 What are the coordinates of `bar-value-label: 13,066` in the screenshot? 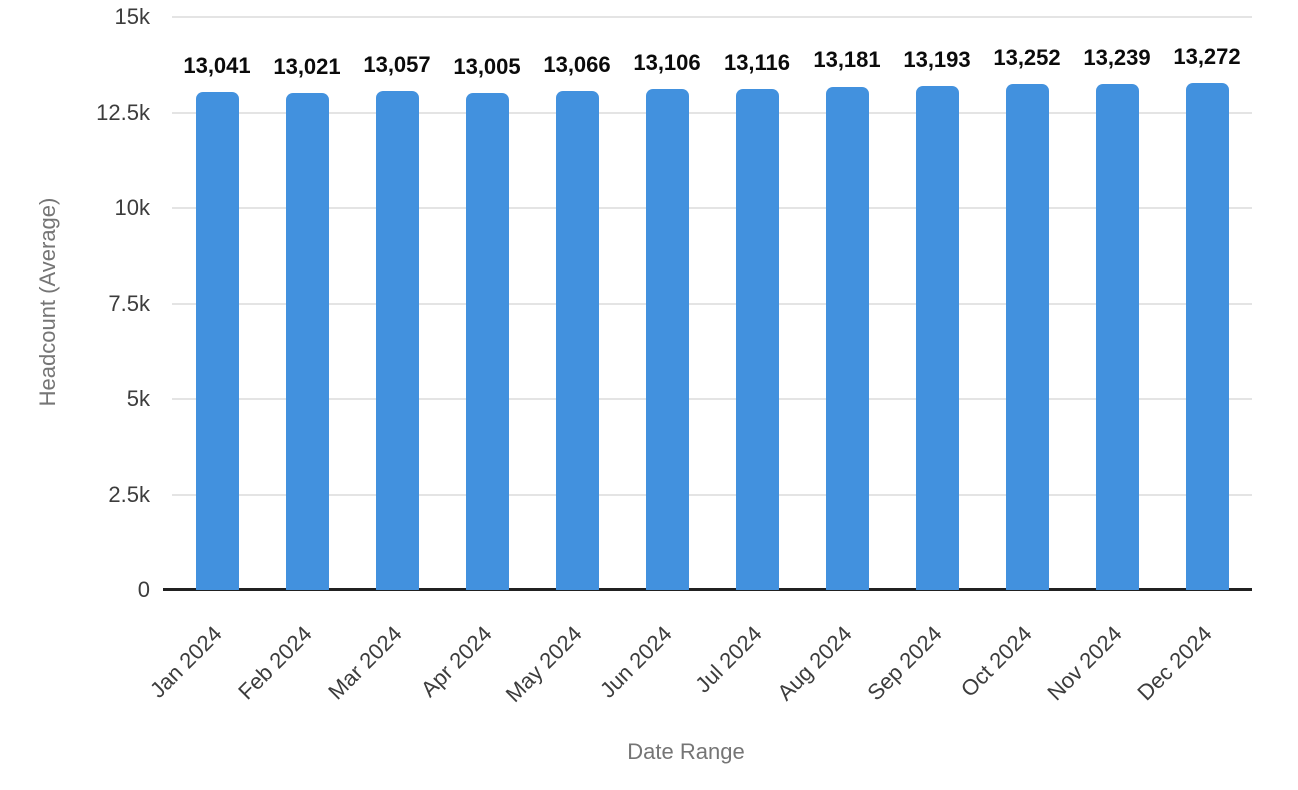 It's located at (577, 64).